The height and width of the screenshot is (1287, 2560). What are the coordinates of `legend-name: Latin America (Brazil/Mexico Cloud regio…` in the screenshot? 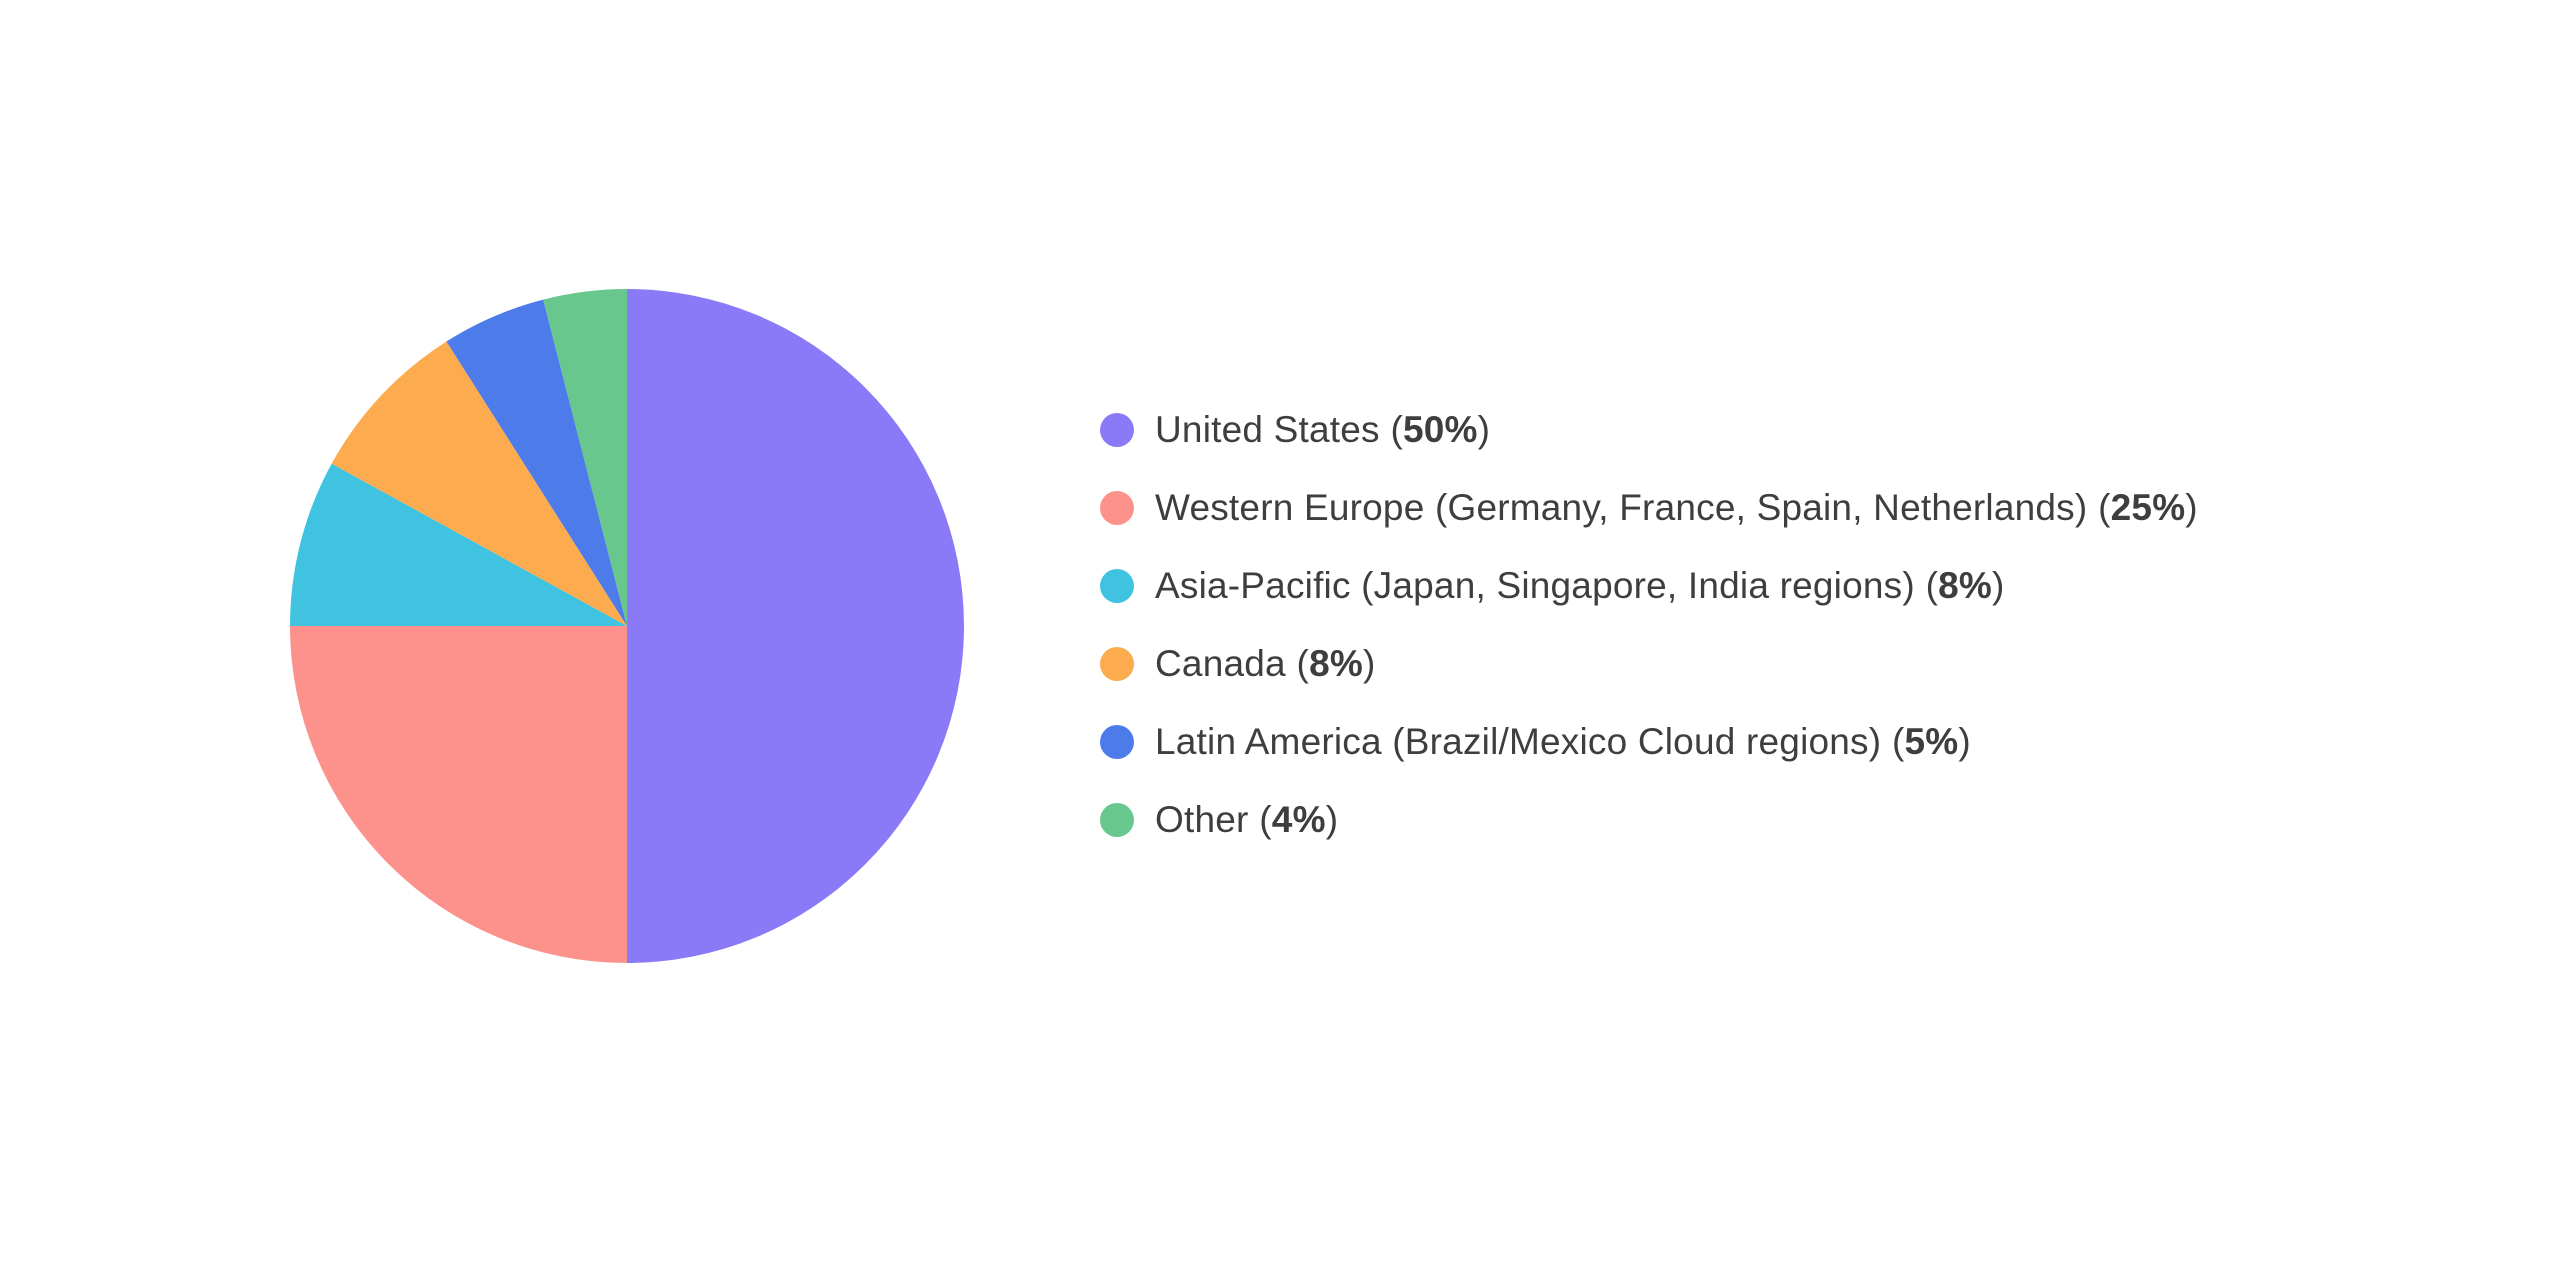 It's located at (1518, 741).